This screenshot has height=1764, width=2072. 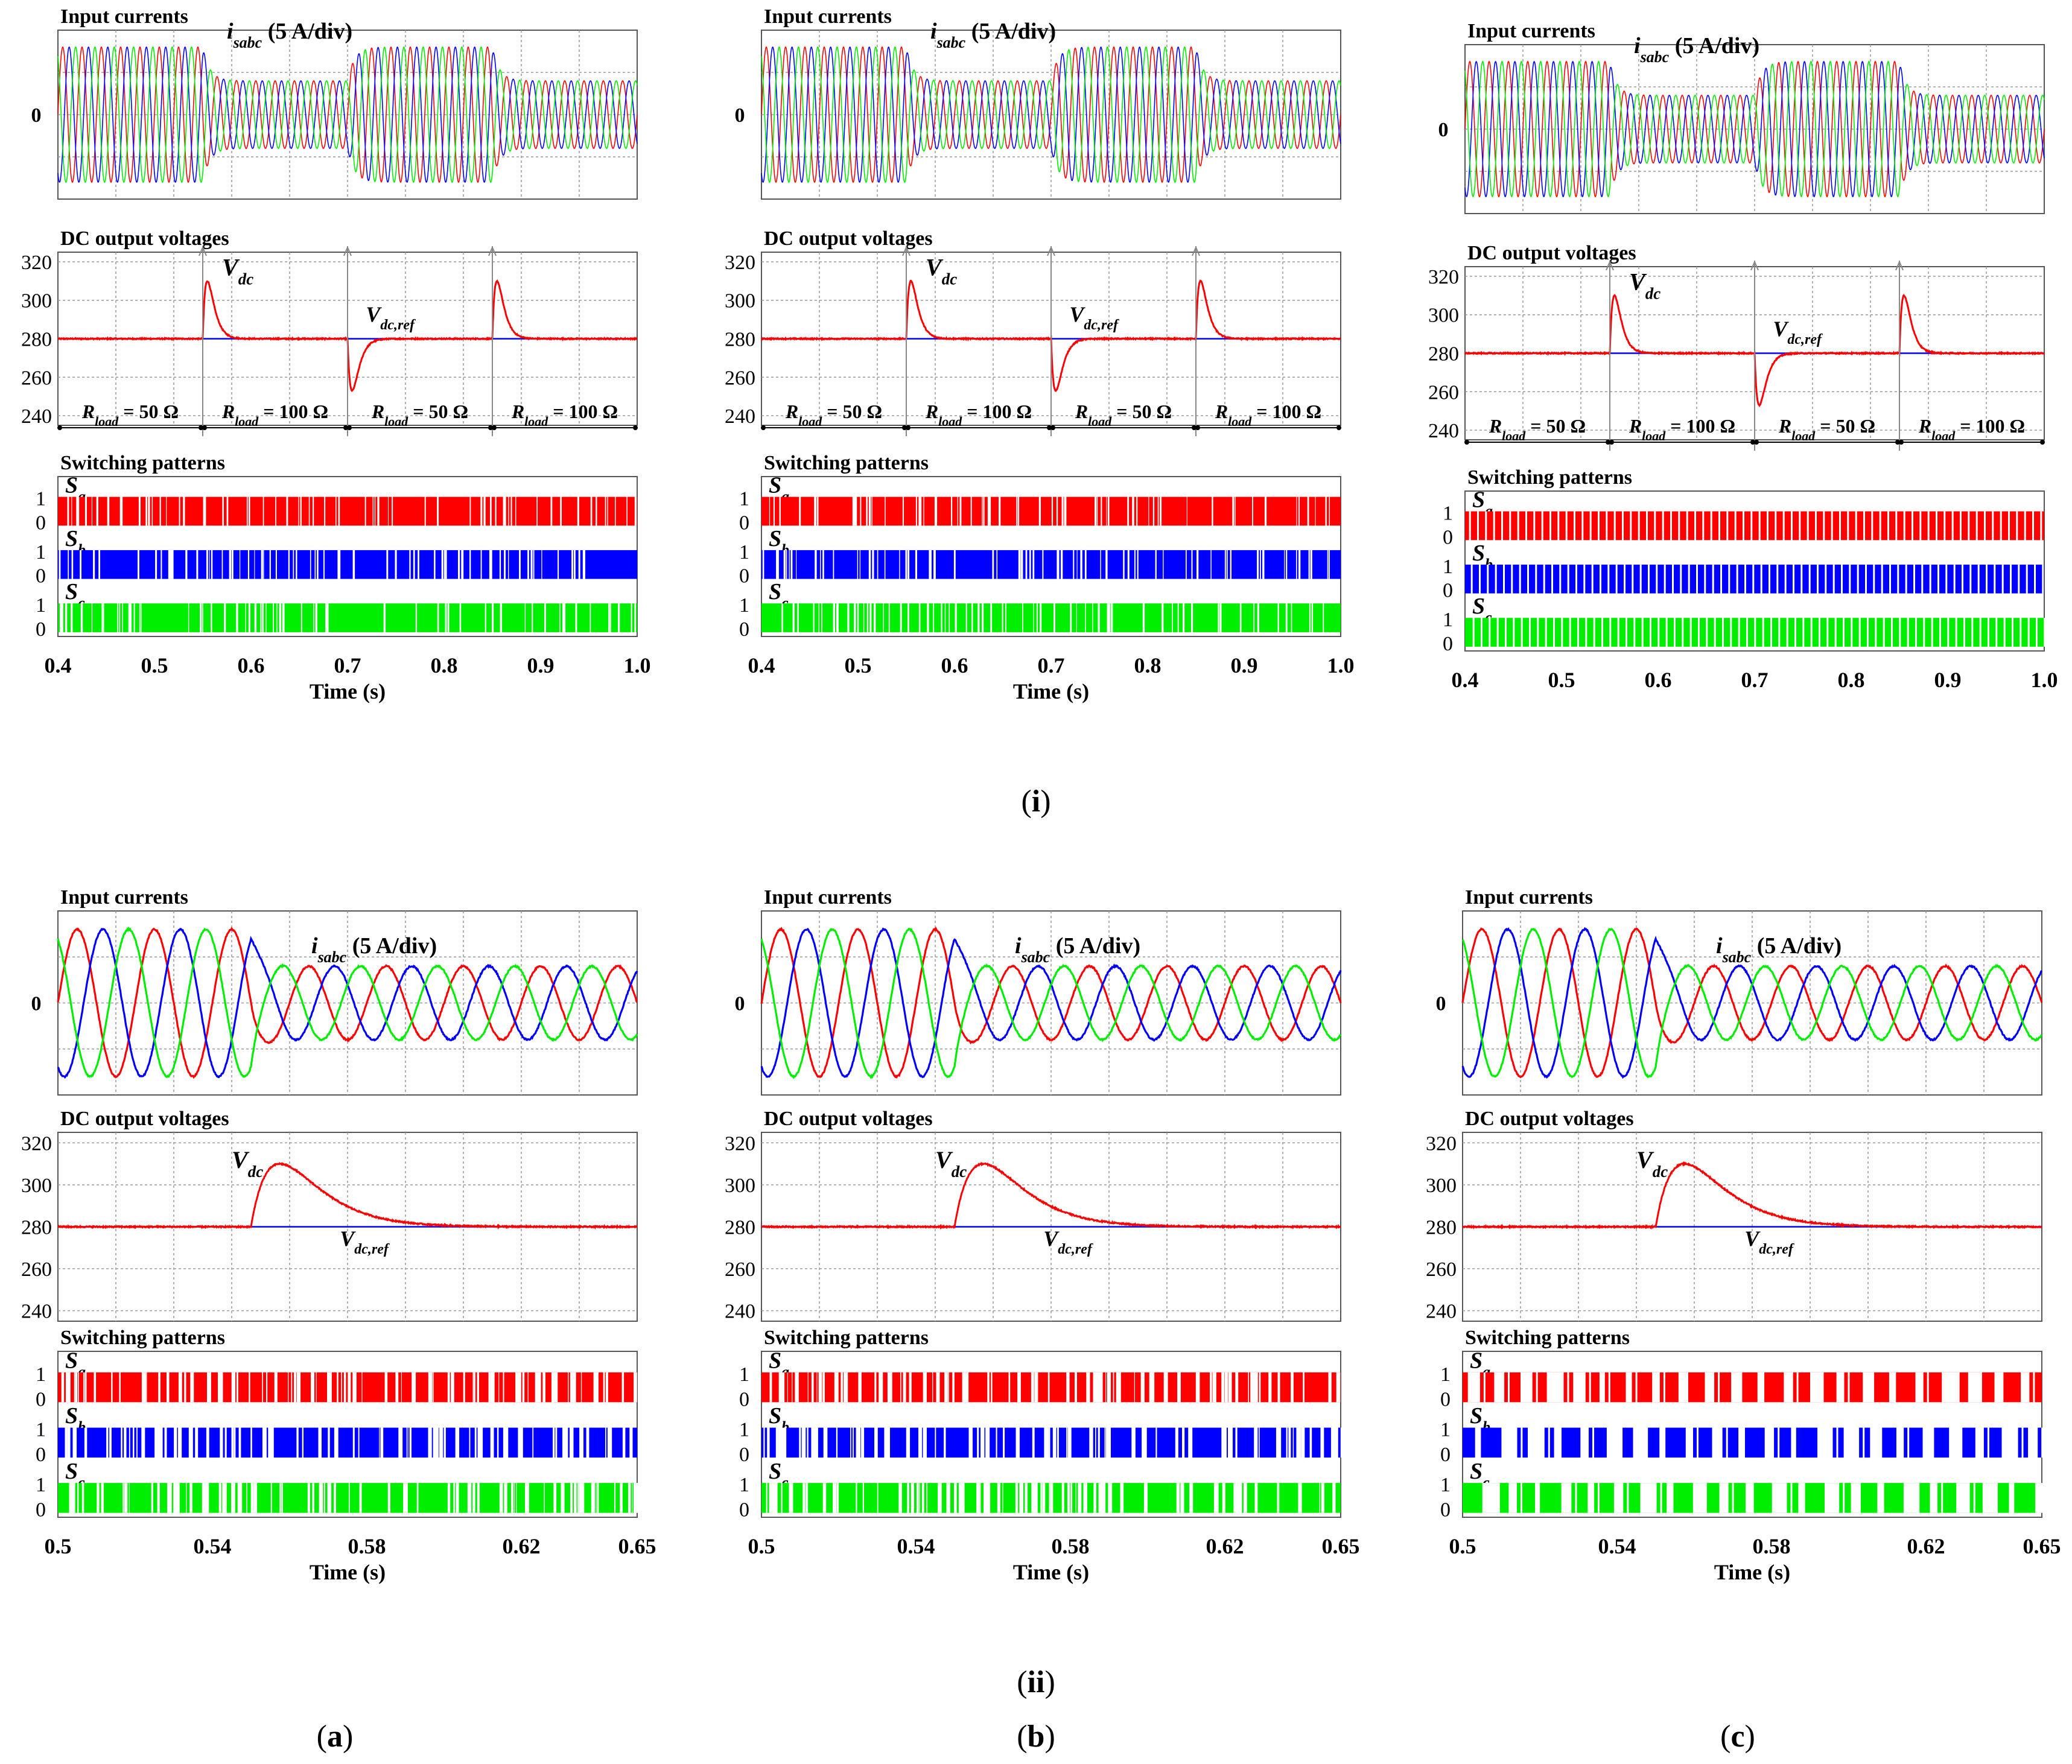 What do you see at coordinates (1444, 354) in the screenshot?
I see `voltage-ytick: 280` at bounding box center [1444, 354].